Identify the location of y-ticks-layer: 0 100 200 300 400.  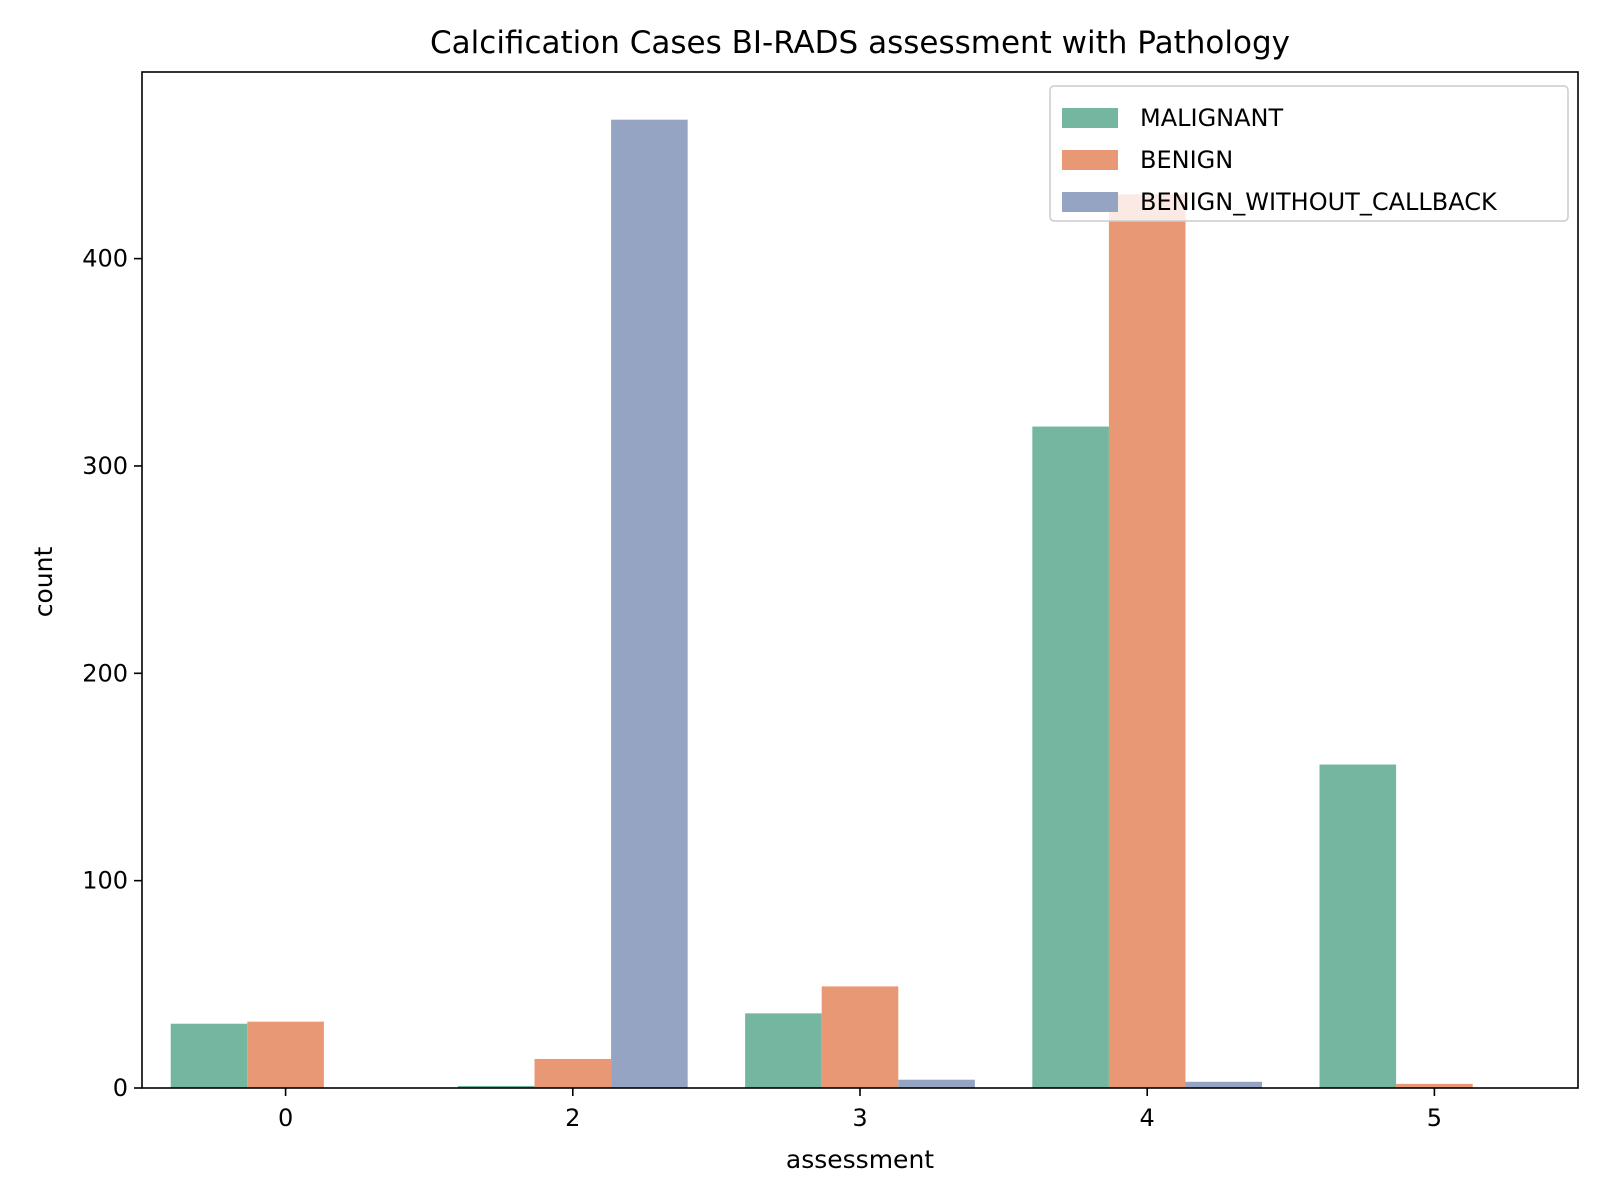
(112, 673).